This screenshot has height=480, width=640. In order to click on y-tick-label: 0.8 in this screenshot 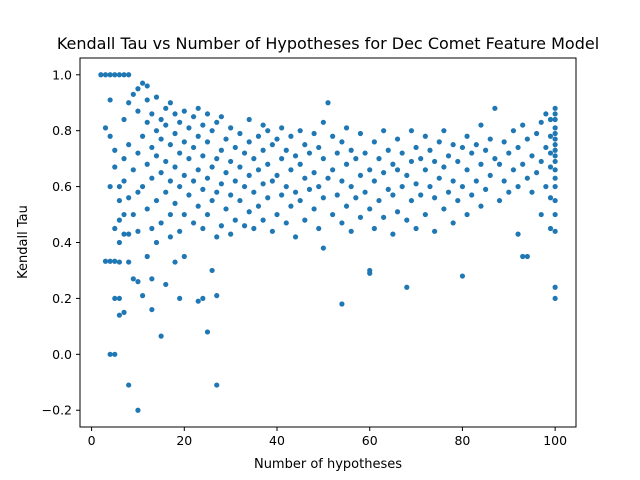, I will do `click(62, 130)`.